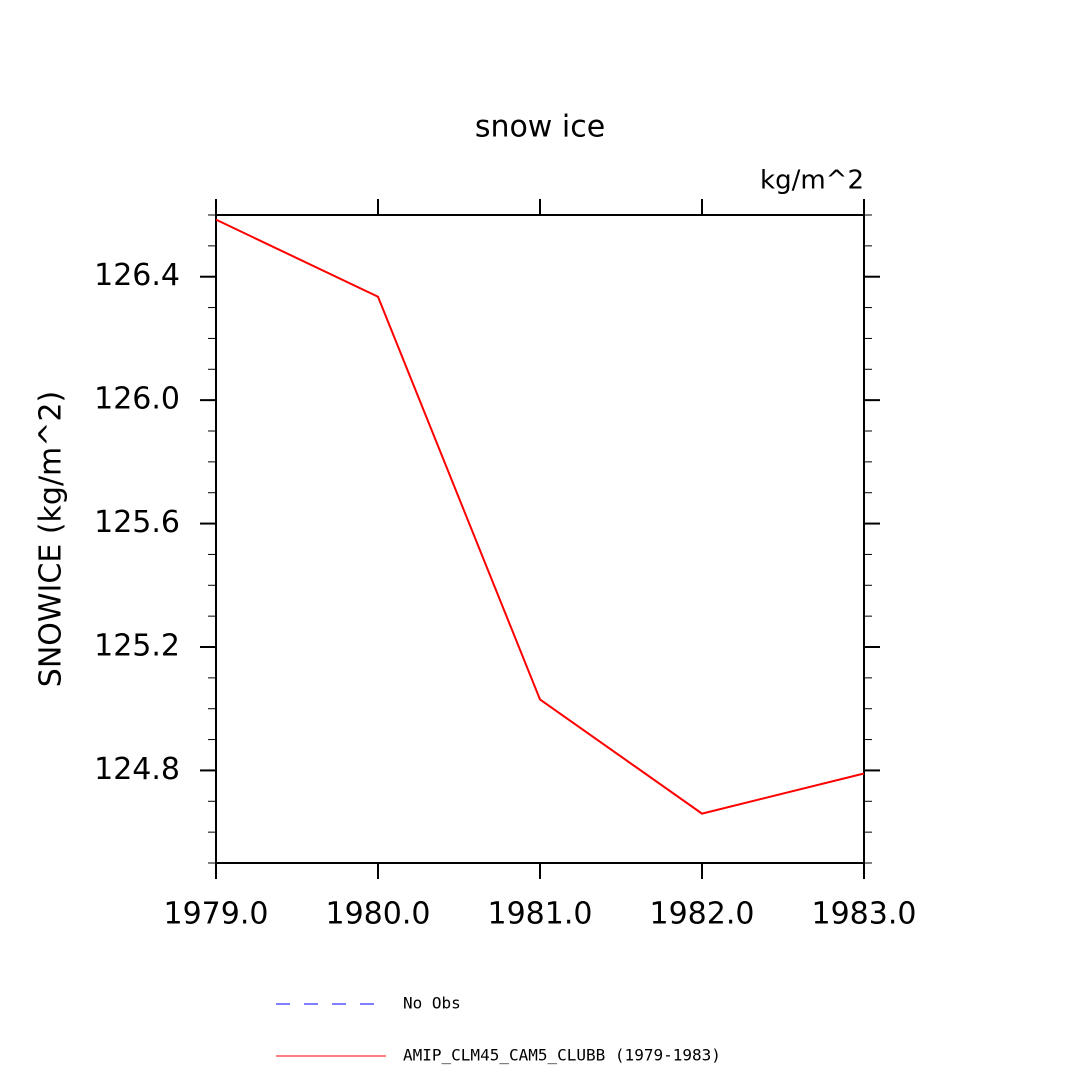 Image resolution: width=1080 pixels, height=1080 pixels. What do you see at coordinates (137, 399) in the screenshot?
I see `y-tick-label: 126.0` at bounding box center [137, 399].